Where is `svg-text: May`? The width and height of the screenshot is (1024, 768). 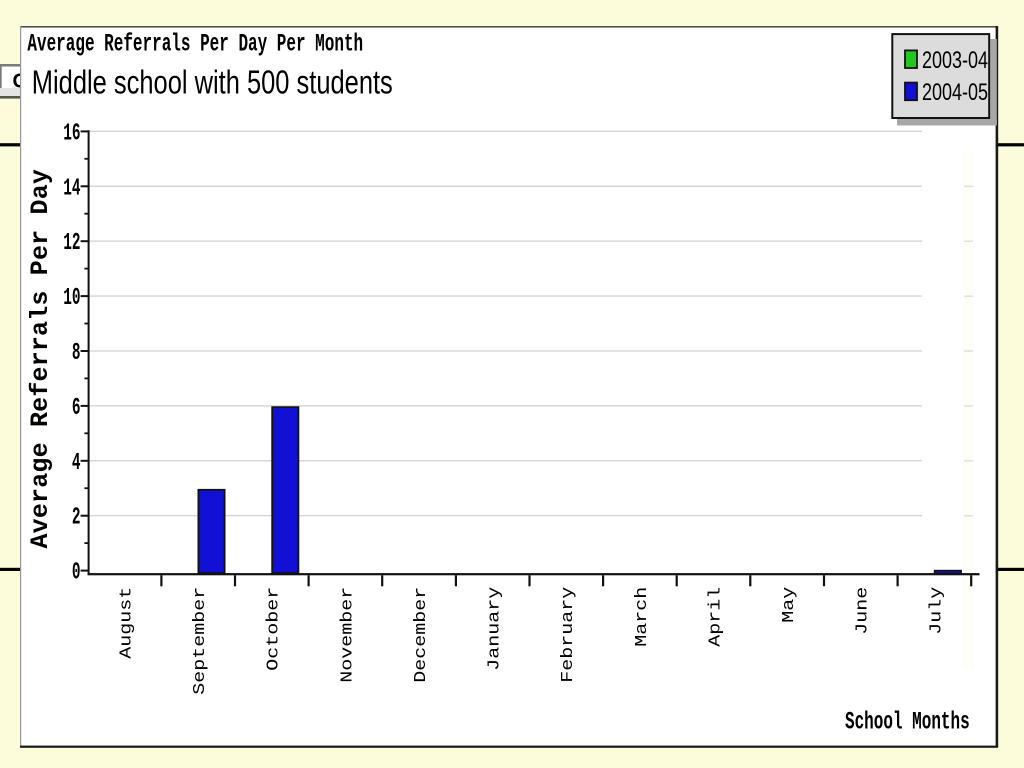
svg-text: May is located at coordinates (788, 605).